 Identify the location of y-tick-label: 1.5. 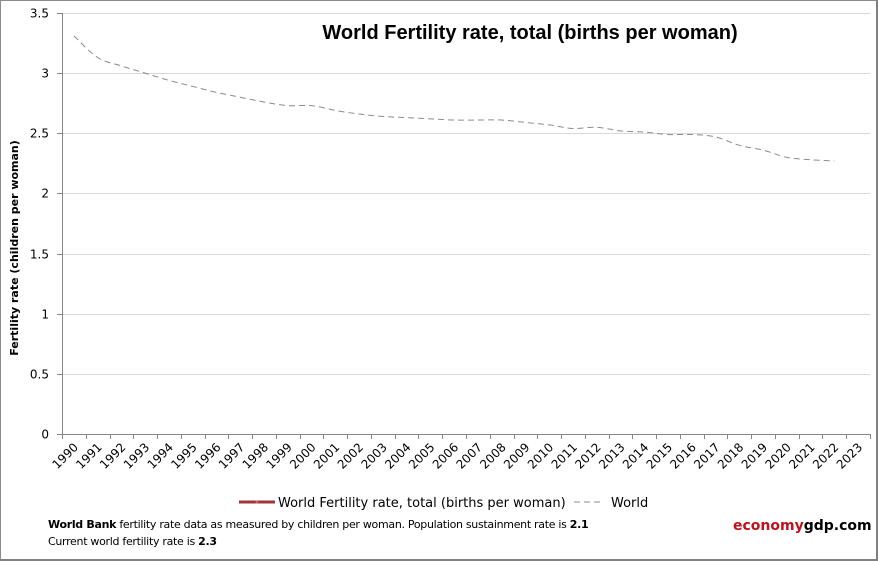
(39, 255).